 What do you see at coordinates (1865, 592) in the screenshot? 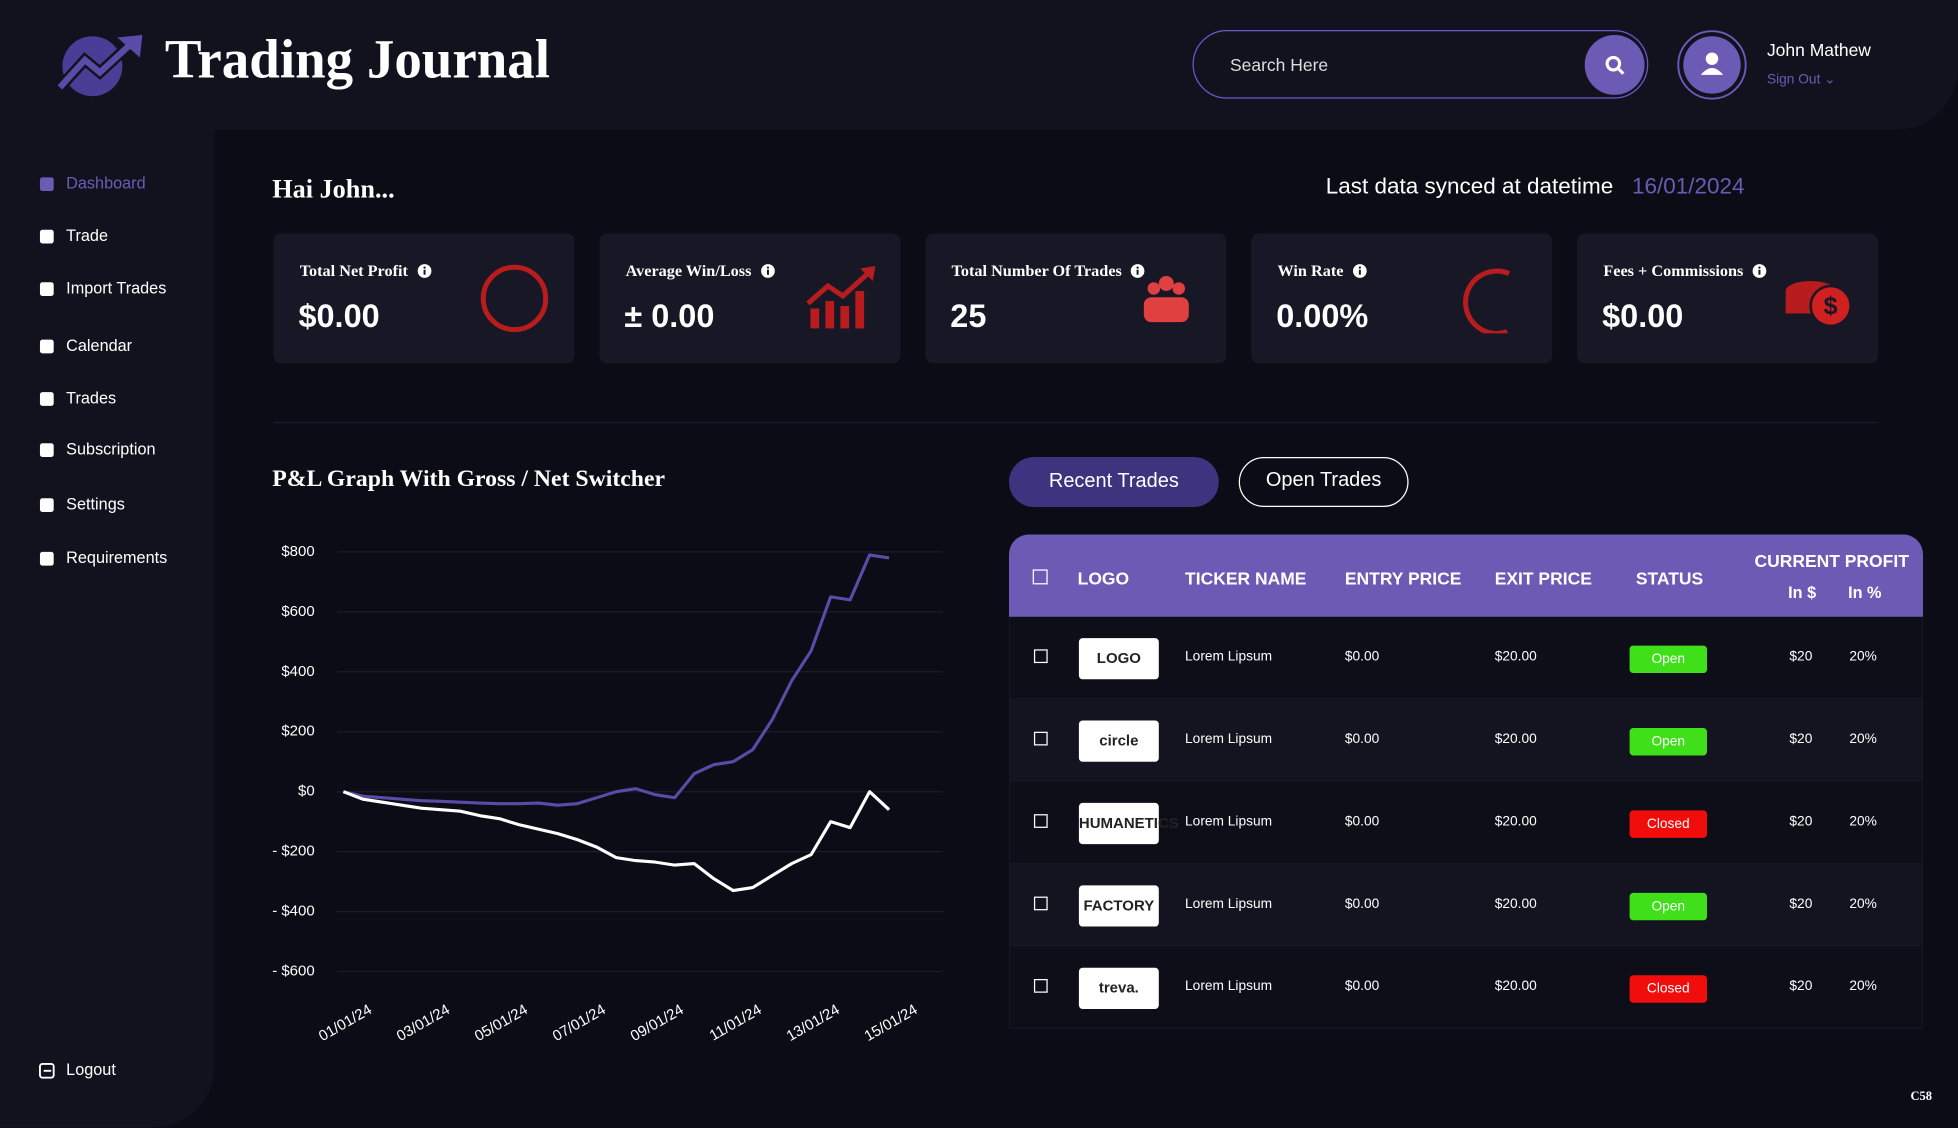
I see `column-header: In %` at bounding box center [1865, 592].